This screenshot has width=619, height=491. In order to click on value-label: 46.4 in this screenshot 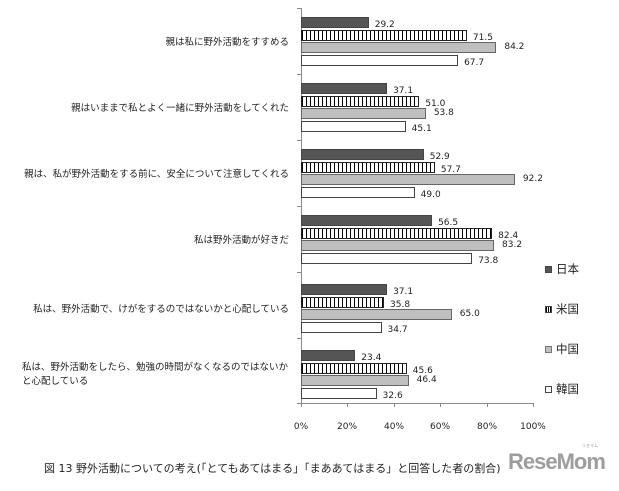, I will do `click(426, 380)`.